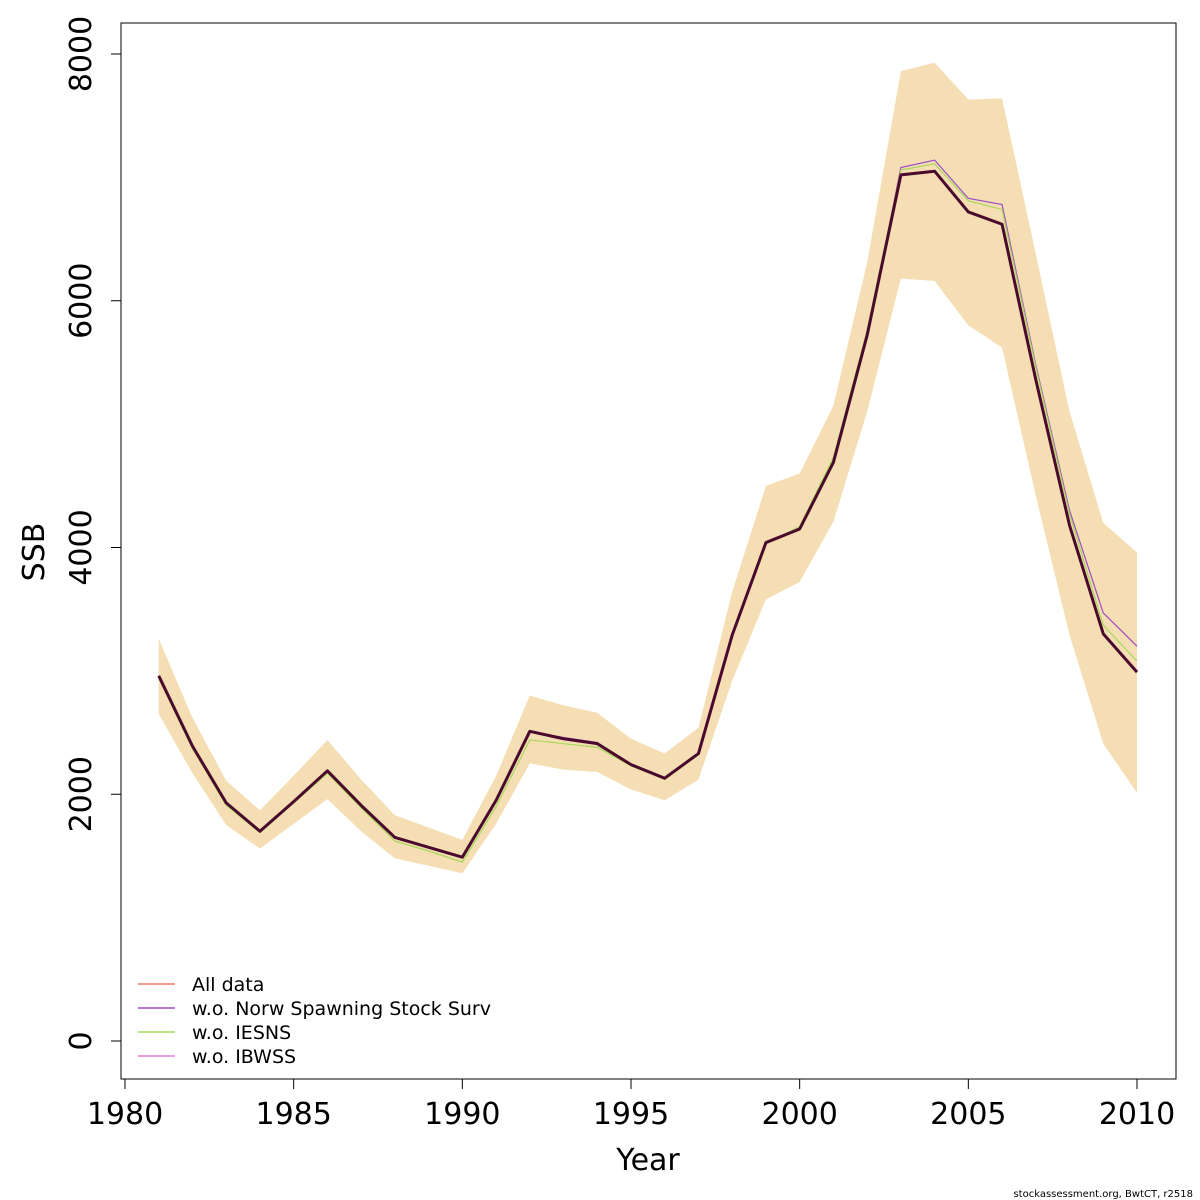 The width and height of the screenshot is (1200, 1200). What do you see at coordinates (125, 1114) in the screenshot?
I see `x-tick-label: 1980` at bounding box center [125, 1114].